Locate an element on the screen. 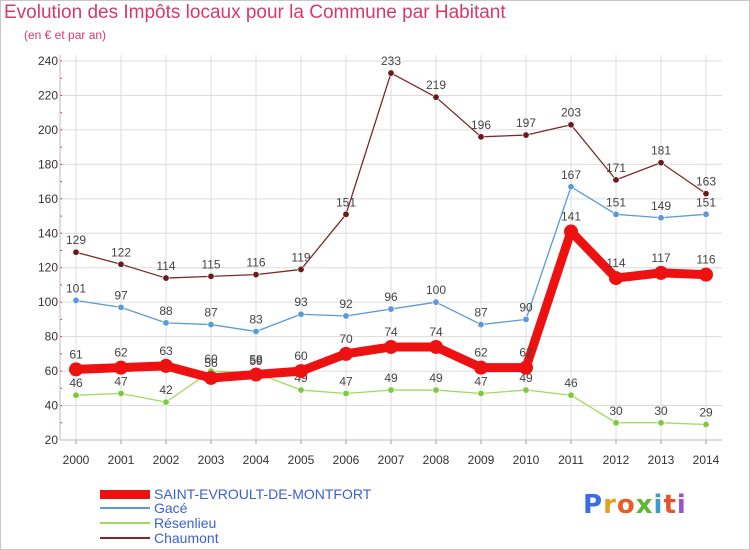  logo-letter: r is located at coordinates (610, 505).